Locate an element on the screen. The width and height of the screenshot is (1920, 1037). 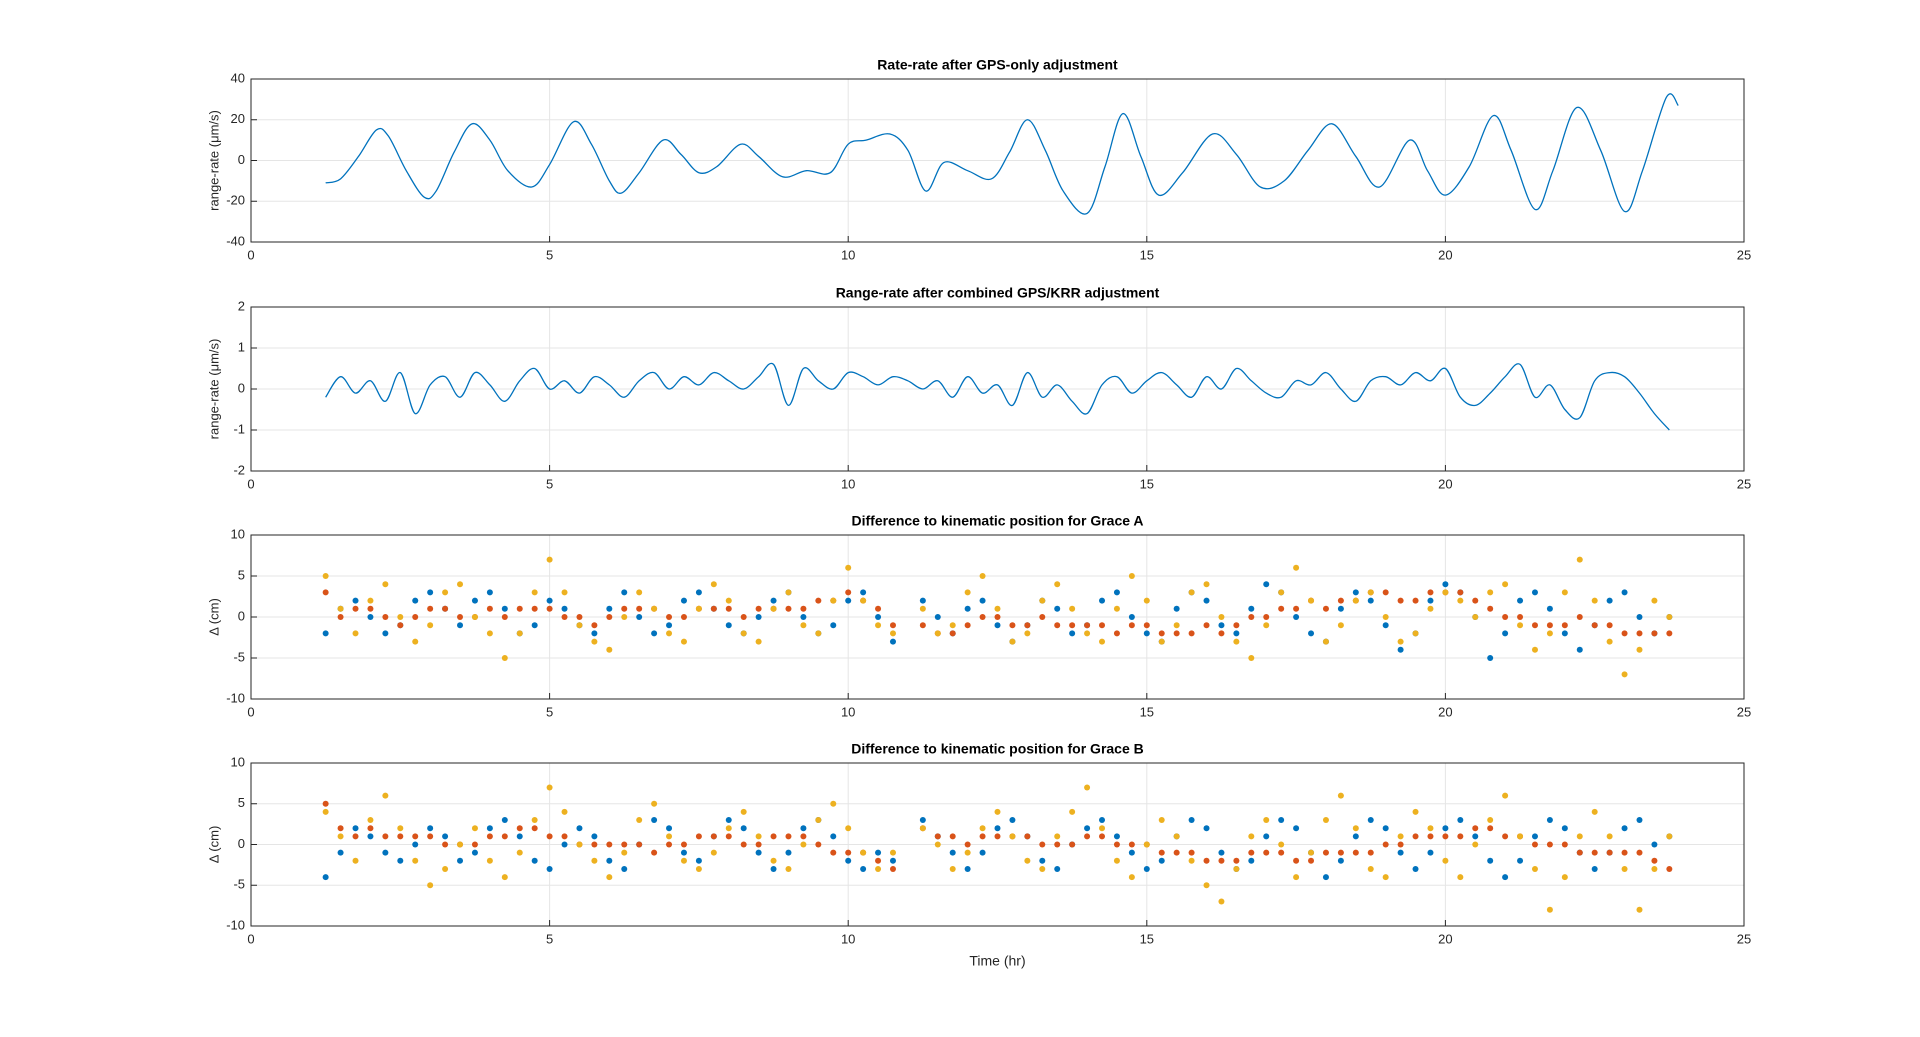
y-tick-label: -2 is located at coordinates (239, 469).